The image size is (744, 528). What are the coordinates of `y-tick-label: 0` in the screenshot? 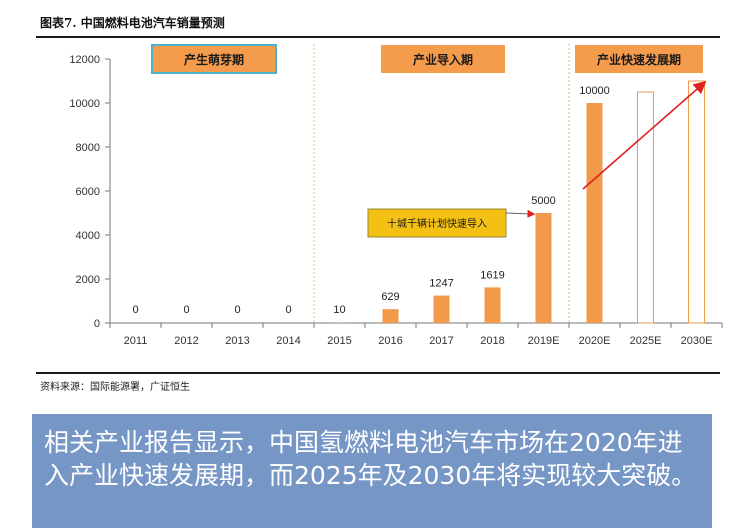 It's located at (97, 324).